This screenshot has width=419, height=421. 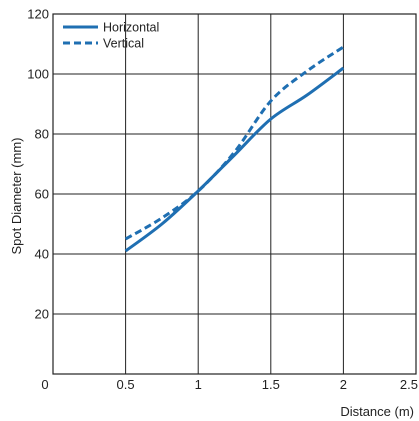 I want to click on y-tick-label: 20, so click(x=42, y=314).